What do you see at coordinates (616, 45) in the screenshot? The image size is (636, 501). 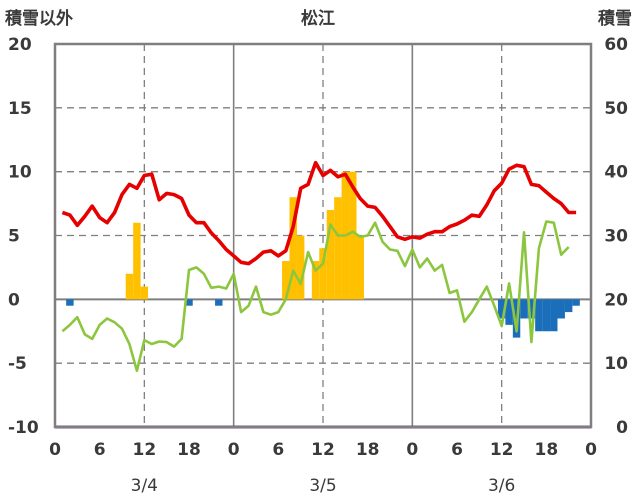 I see `right-tick-label: 60` at bounding box center [616, 45].